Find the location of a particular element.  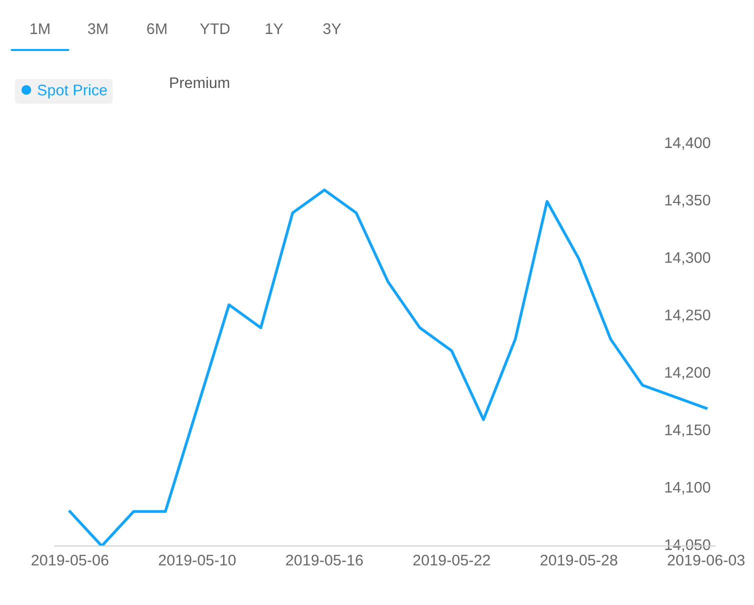

x-tick-label: 2019-05-28 is located at coordinates (579, 560).